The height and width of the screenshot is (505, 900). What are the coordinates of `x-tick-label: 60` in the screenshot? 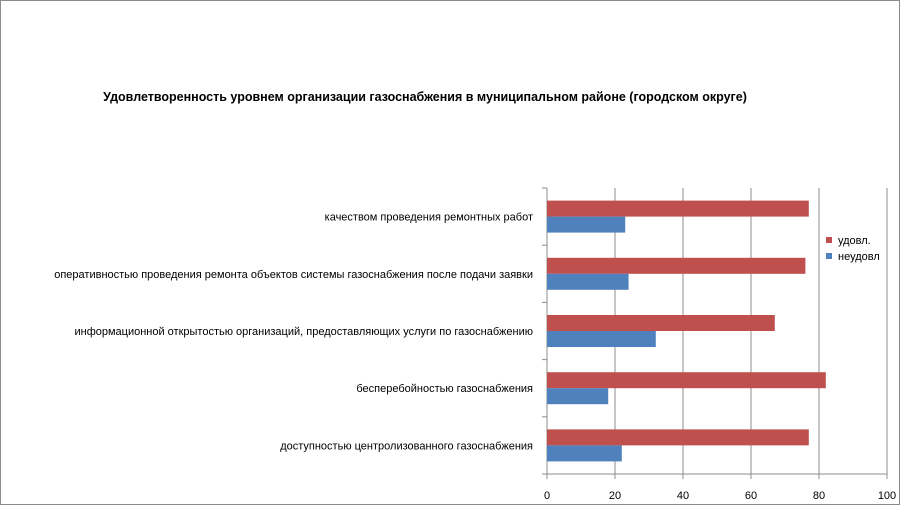 It's located at (751, 496).